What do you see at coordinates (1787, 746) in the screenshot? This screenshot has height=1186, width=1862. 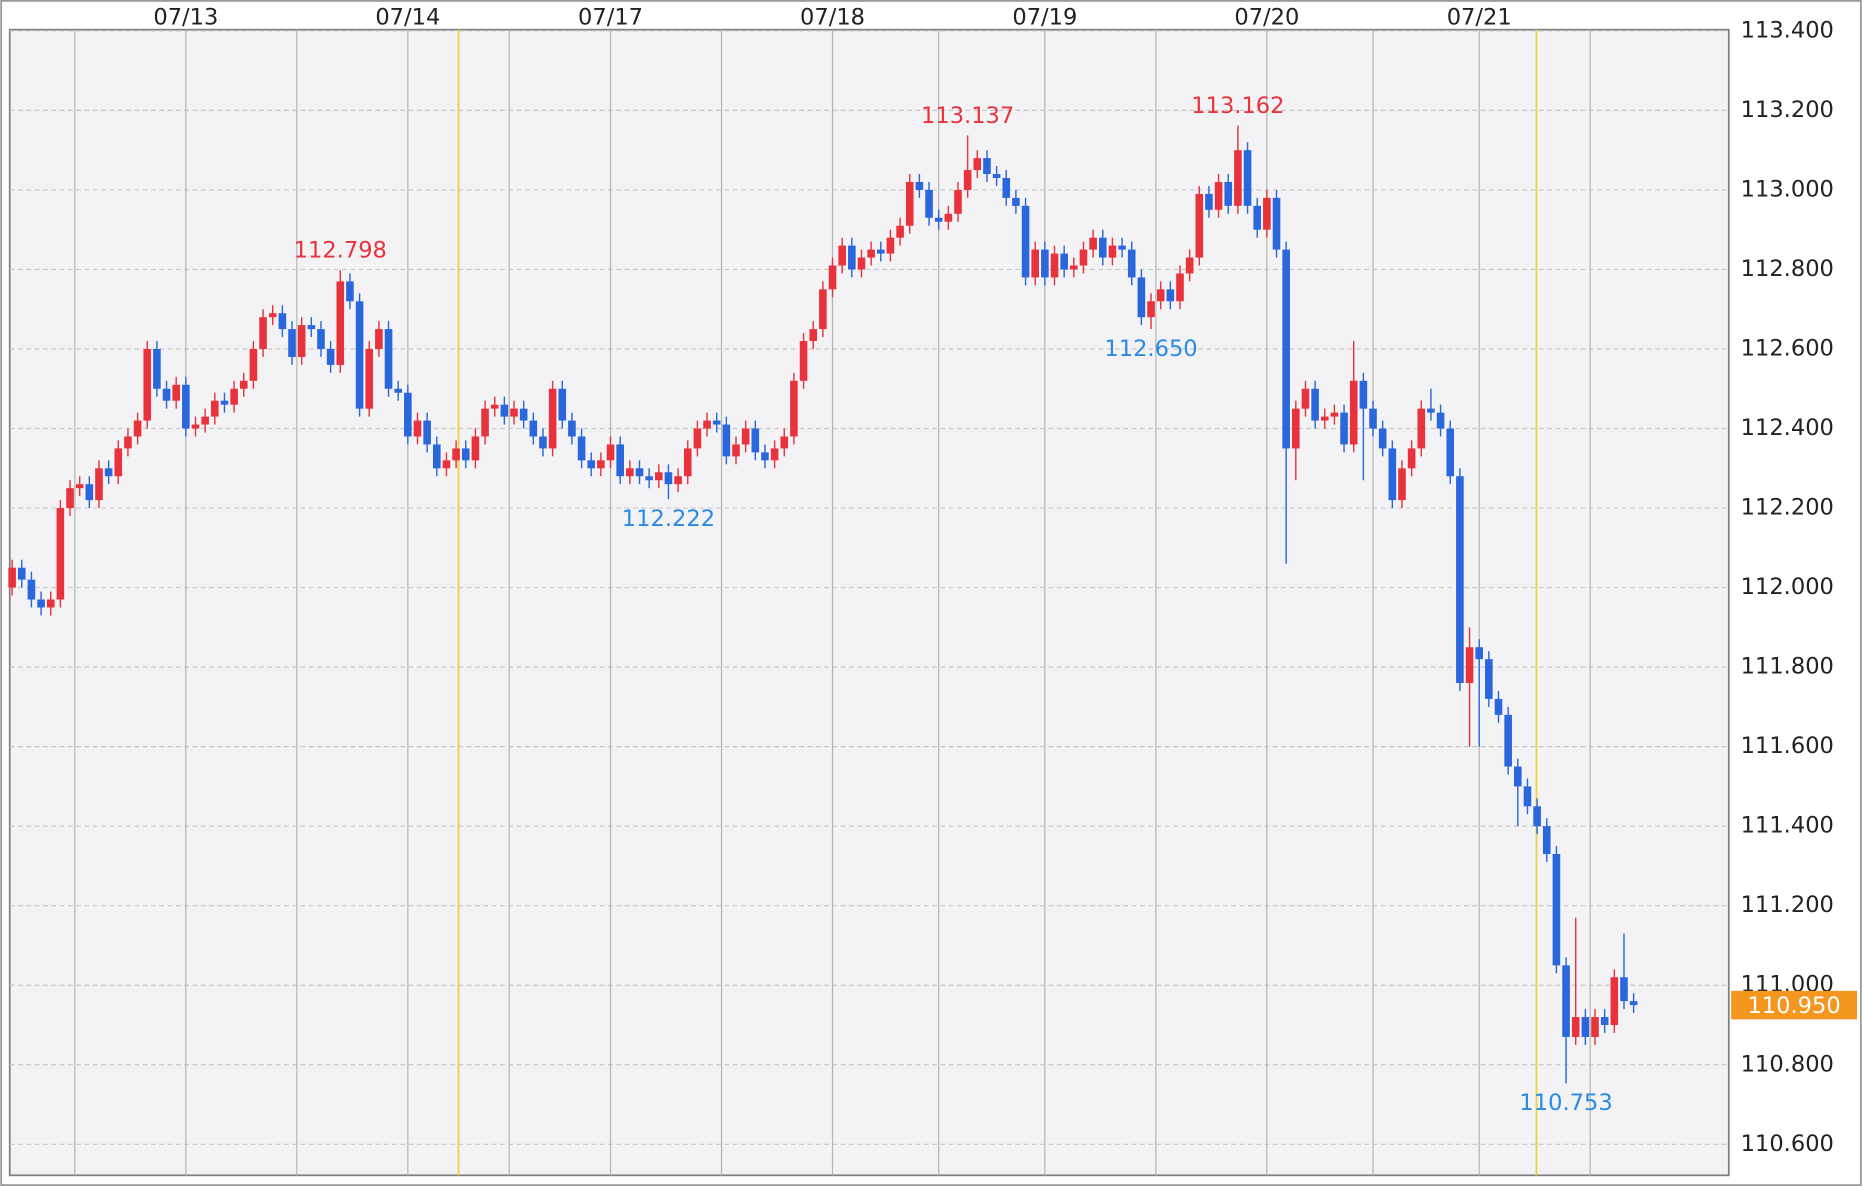 I see `y-tick-label: 111.600` at bounding box center [1787, 746].